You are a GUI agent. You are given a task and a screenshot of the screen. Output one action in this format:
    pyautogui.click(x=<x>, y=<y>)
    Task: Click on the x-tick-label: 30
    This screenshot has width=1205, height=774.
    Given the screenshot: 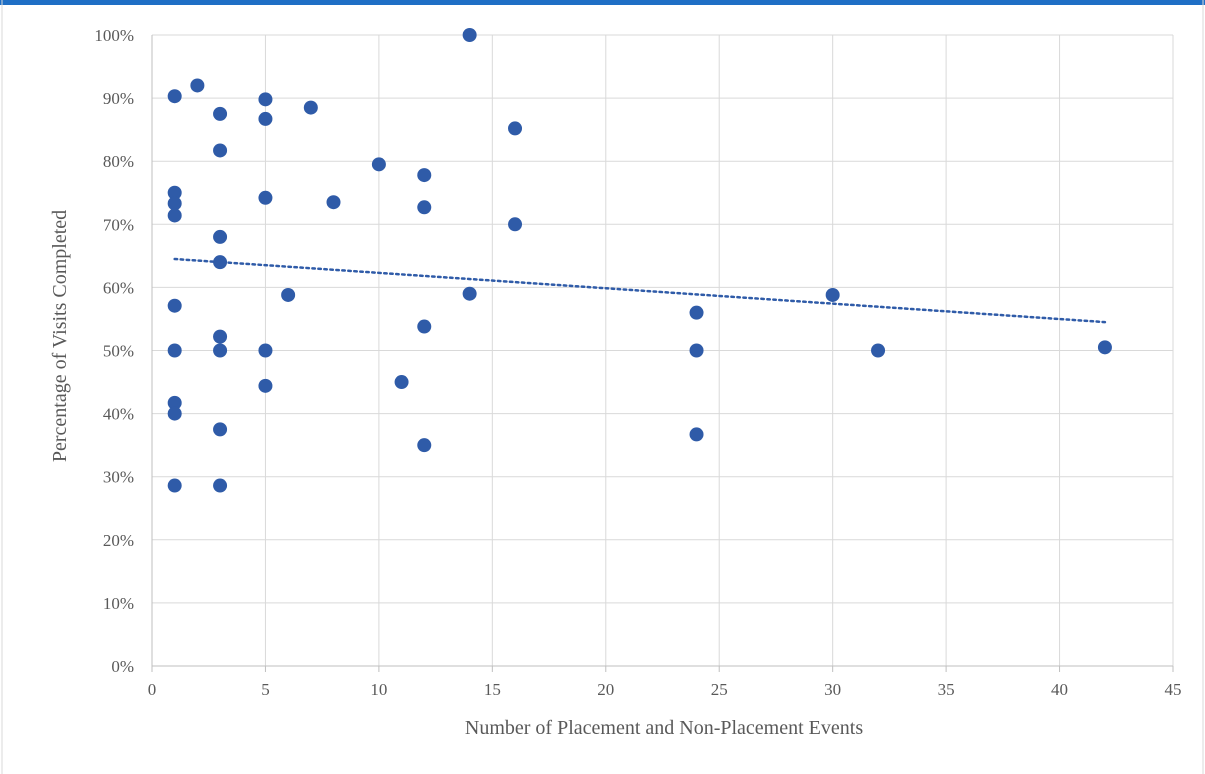 What is the action you would take?
    pyautogui.click(x=832, y=689)
    